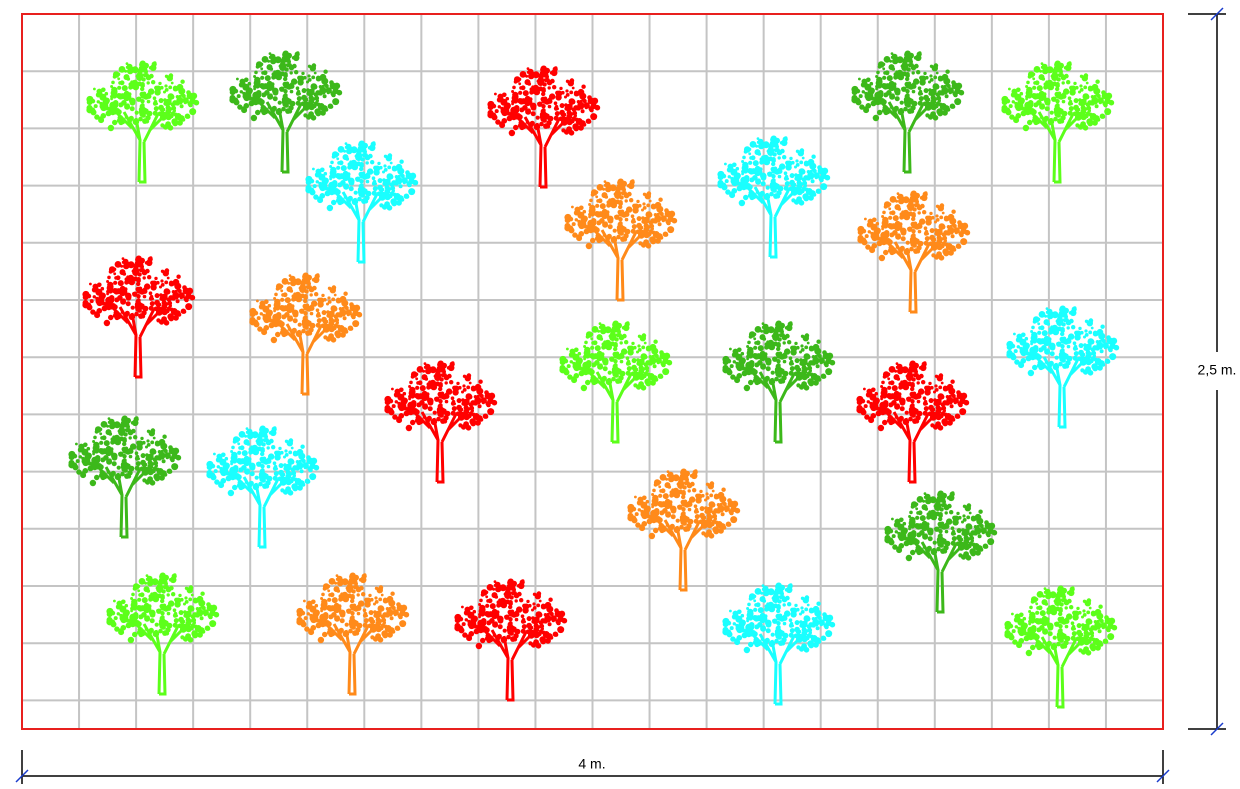 Image resolution: width=1240 pixels, height=789 pixels. Describe the element at coordinates (1217, 370) in the screenshot. I see `height-label: 2,5 m.` at that location.